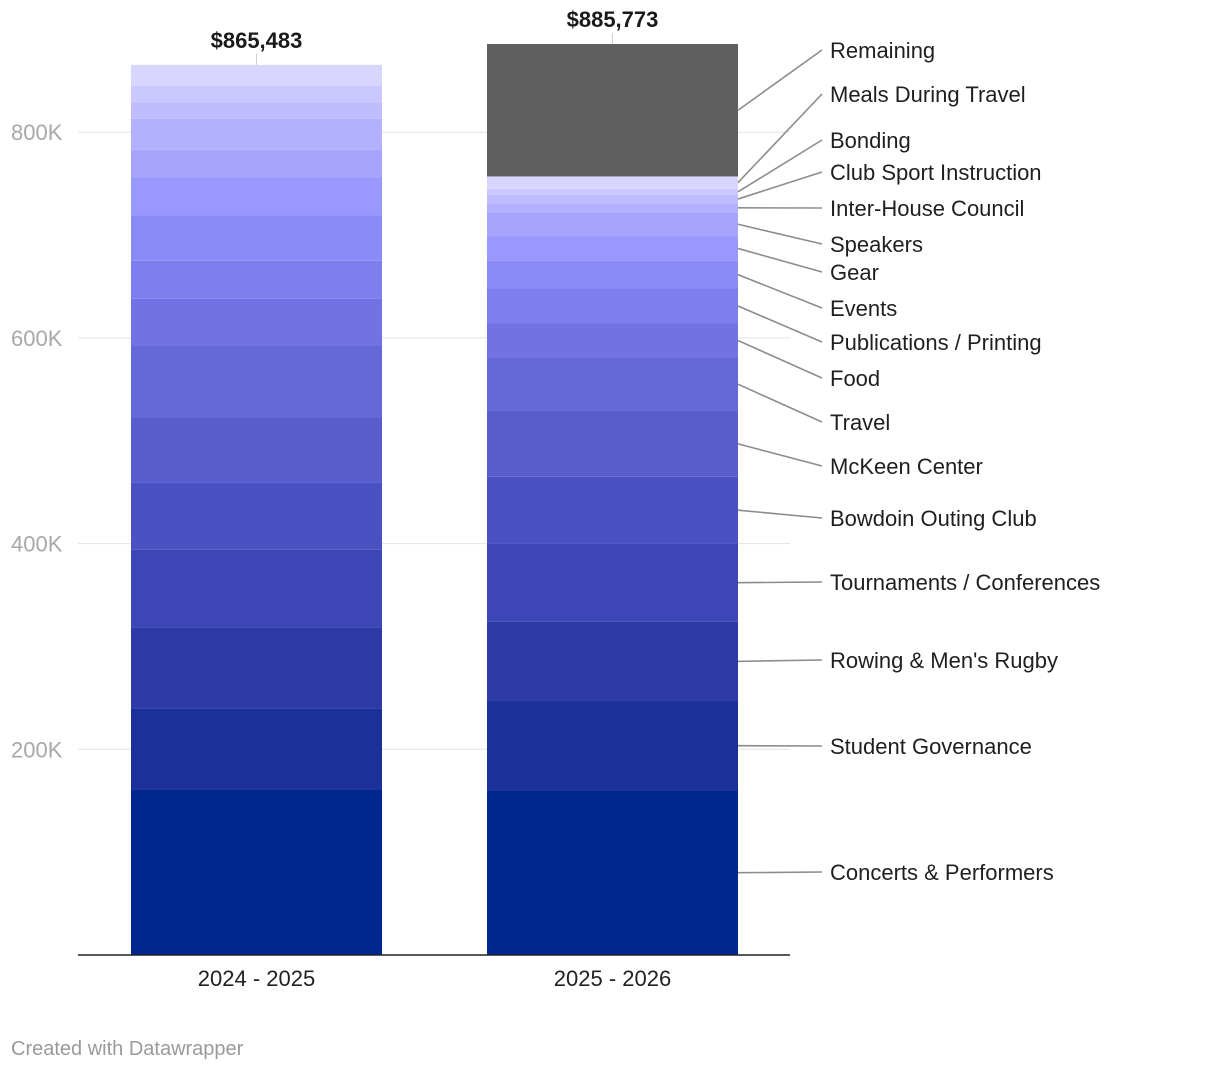  What do you see at coordinates (944, 660) in the screenshot?
I see `legend-label-rowing-and-men-s-rugby: Rowing & Men's Rugby` at bounding box center [944, 660].